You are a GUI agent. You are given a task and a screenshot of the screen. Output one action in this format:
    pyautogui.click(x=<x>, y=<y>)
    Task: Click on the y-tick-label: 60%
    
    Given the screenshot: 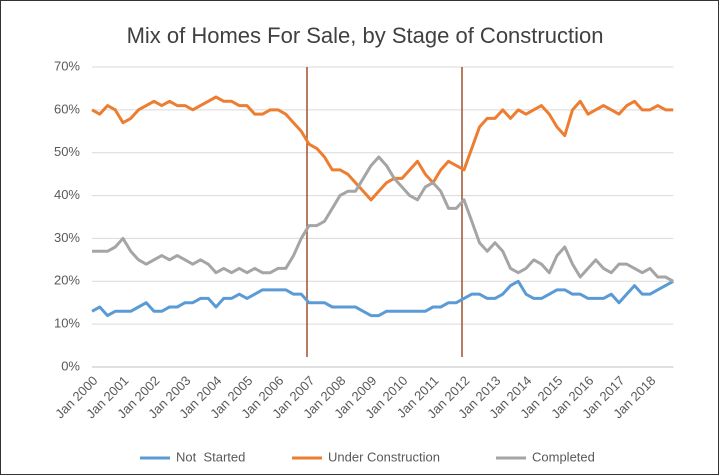 What is the action you would take?
    pyautogui.click(x=67, y=108)
    